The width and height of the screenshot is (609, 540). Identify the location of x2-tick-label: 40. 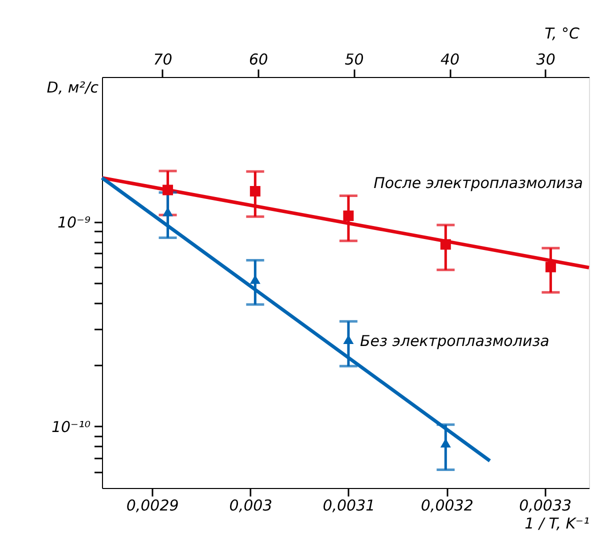
(450, 59).